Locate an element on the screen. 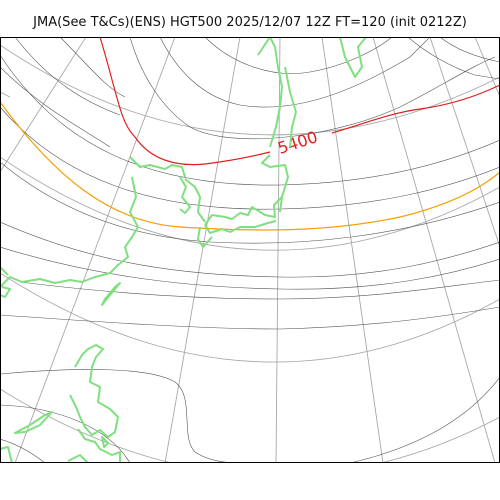 This screenshot has width=500, height=500. coastline-china-coast is located at coordinates (69, 257).